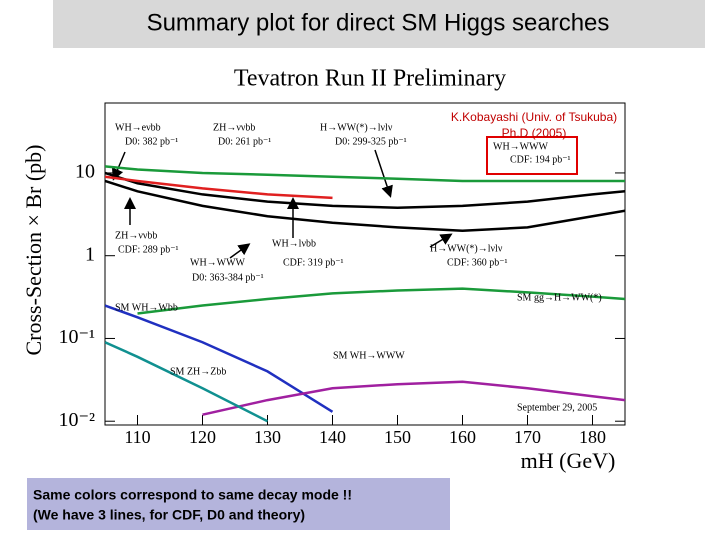  I want to click on x-tick-label: 160, so click(462, 437).